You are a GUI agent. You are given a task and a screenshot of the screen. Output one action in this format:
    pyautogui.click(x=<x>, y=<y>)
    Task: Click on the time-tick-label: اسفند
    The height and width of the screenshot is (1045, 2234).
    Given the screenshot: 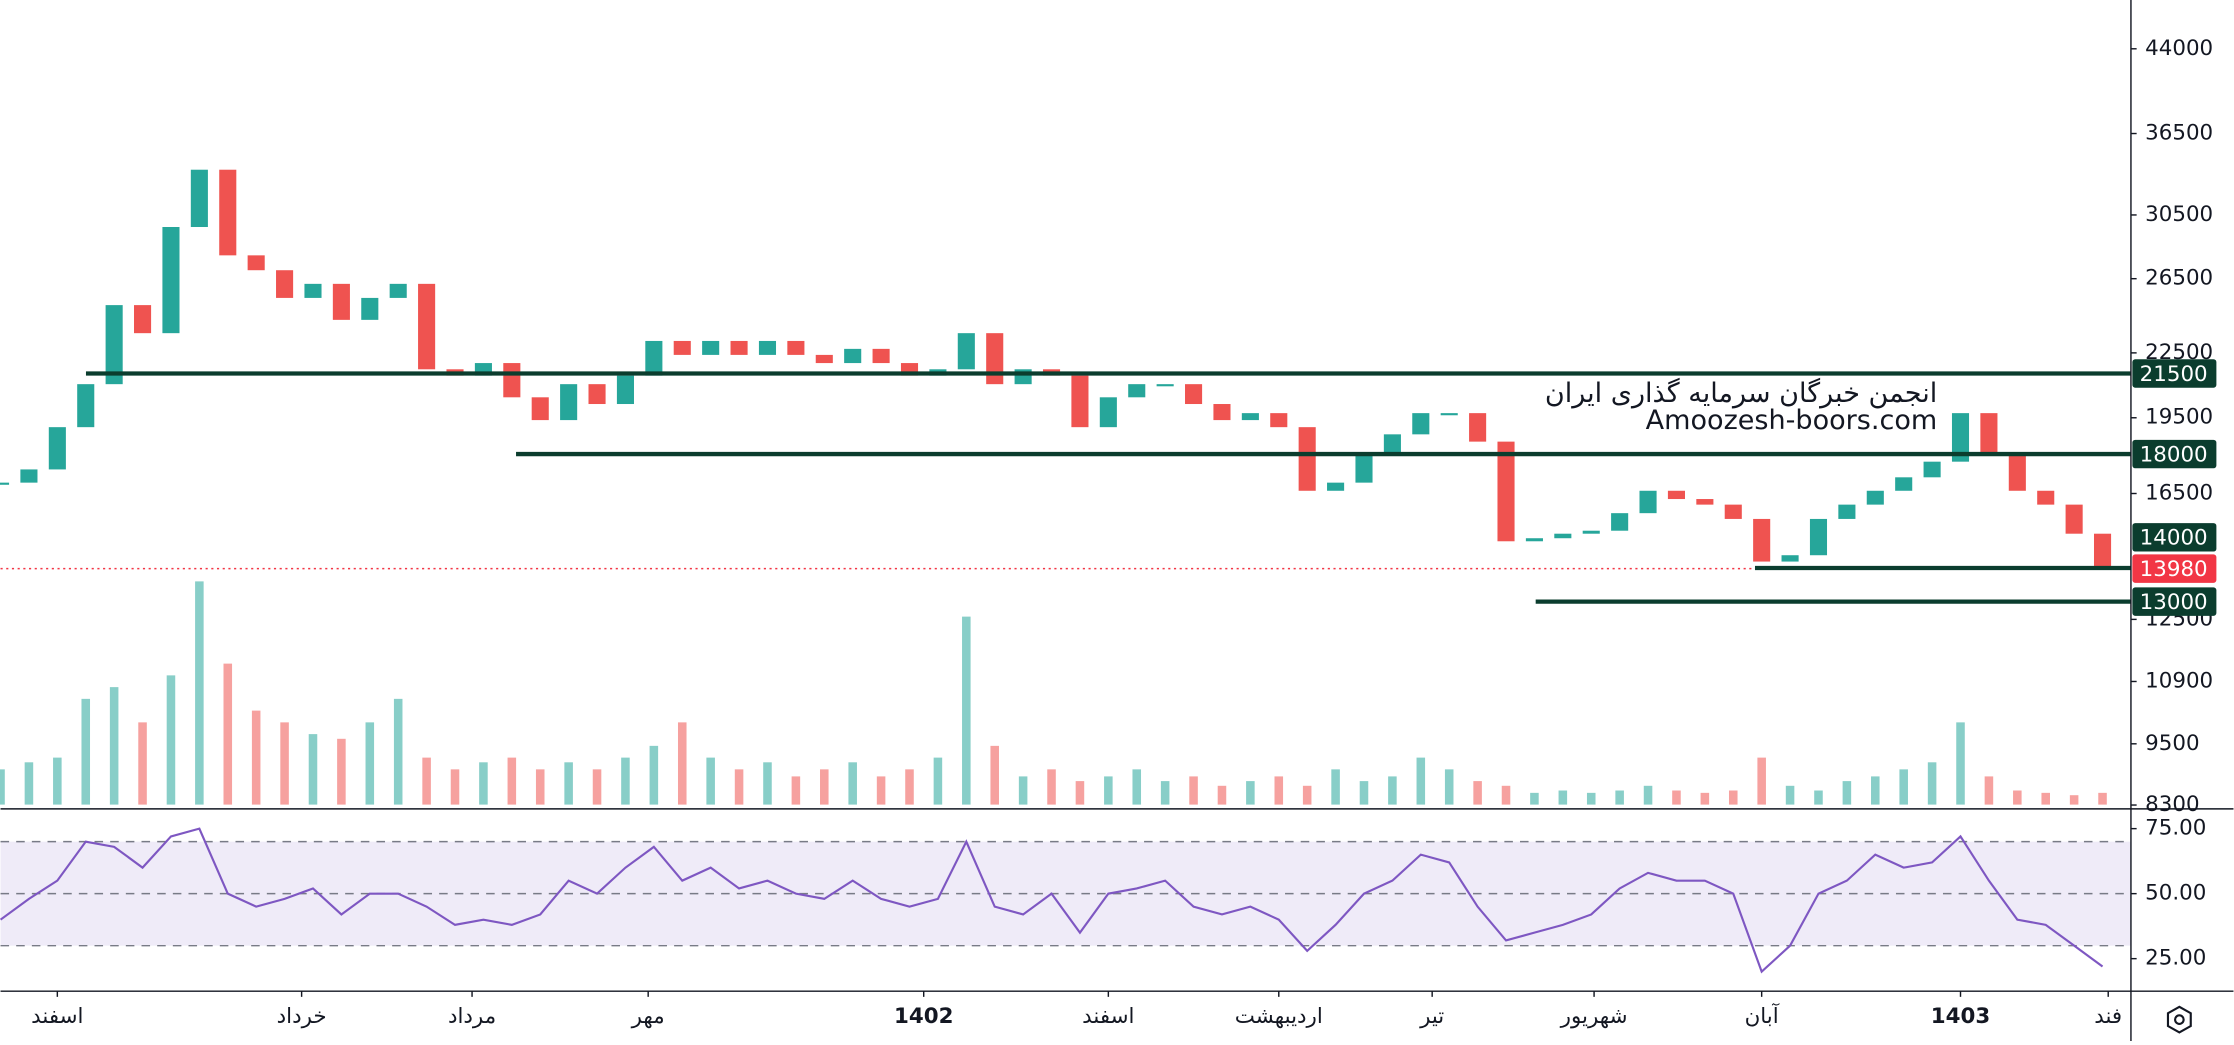 What is the action you would take?
    pyautogui.click(x=1108, y=1016)
    